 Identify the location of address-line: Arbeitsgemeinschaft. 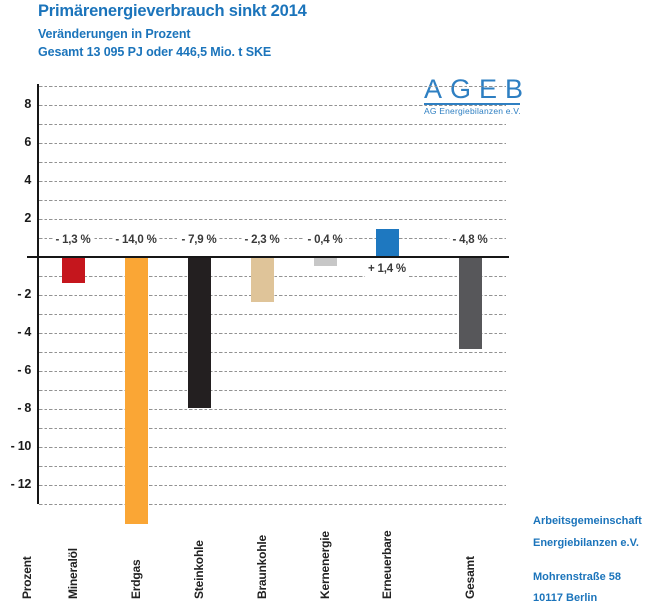
(587, 521).